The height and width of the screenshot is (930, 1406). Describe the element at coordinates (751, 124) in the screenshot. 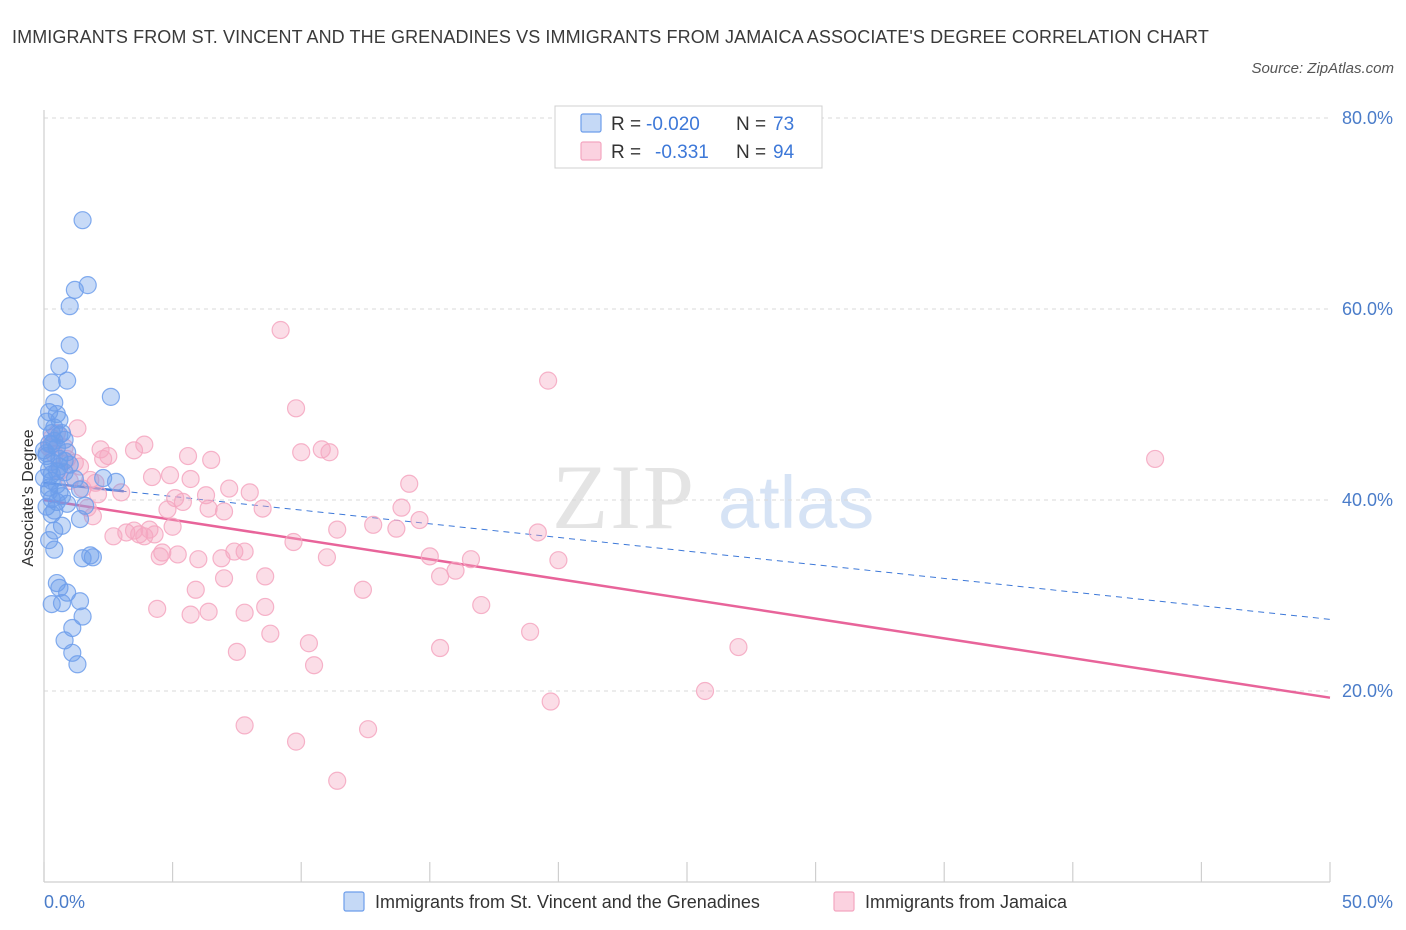

I see `legend-n-label-1: N =` at that location.